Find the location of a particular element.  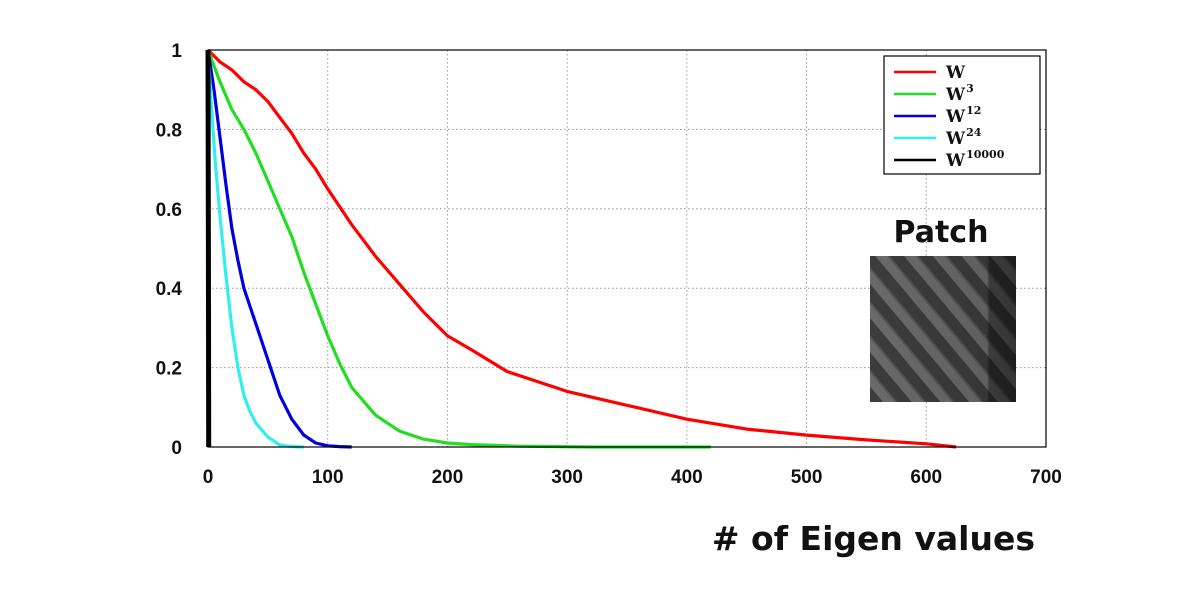

y-tick-label: 0.6 is located at coordinates (169, 210).